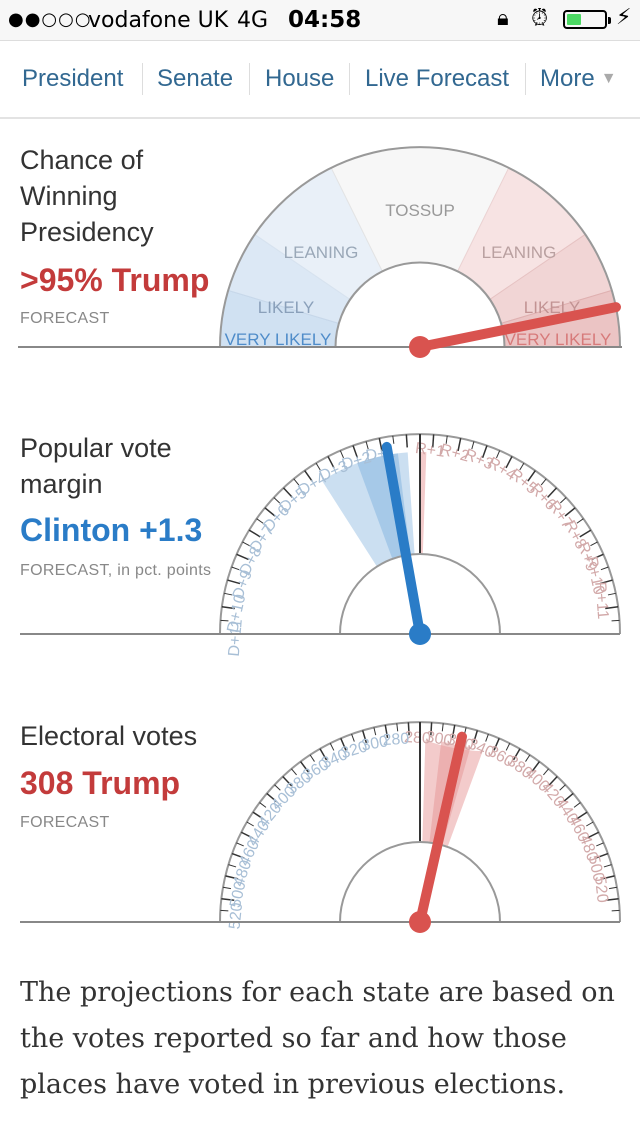 This screenshot has width=640, height=1136. I want to click on label-leaning-dem: LEANING, so click(321, 252).